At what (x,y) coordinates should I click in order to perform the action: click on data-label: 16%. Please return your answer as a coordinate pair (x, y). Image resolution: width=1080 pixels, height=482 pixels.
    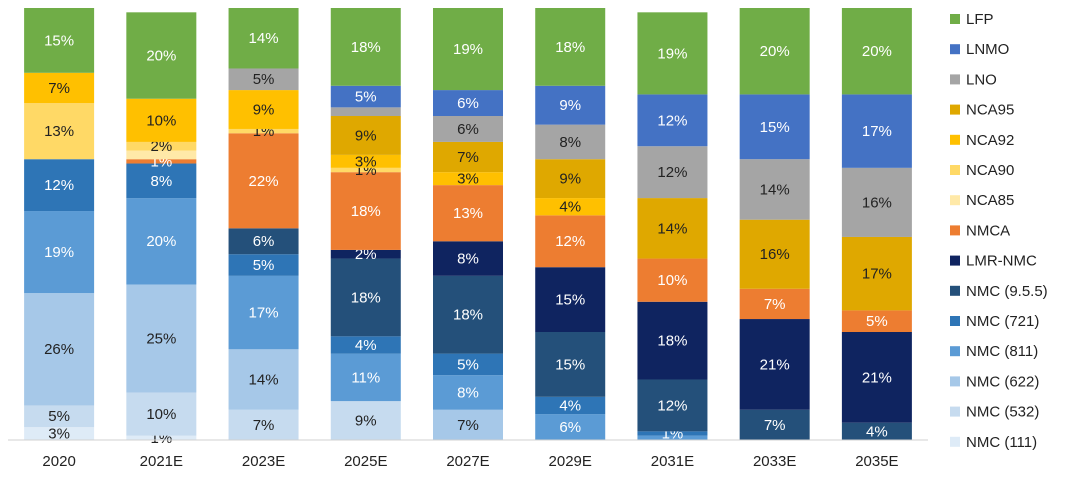
    Looking at the image, I should click on (775, 254).